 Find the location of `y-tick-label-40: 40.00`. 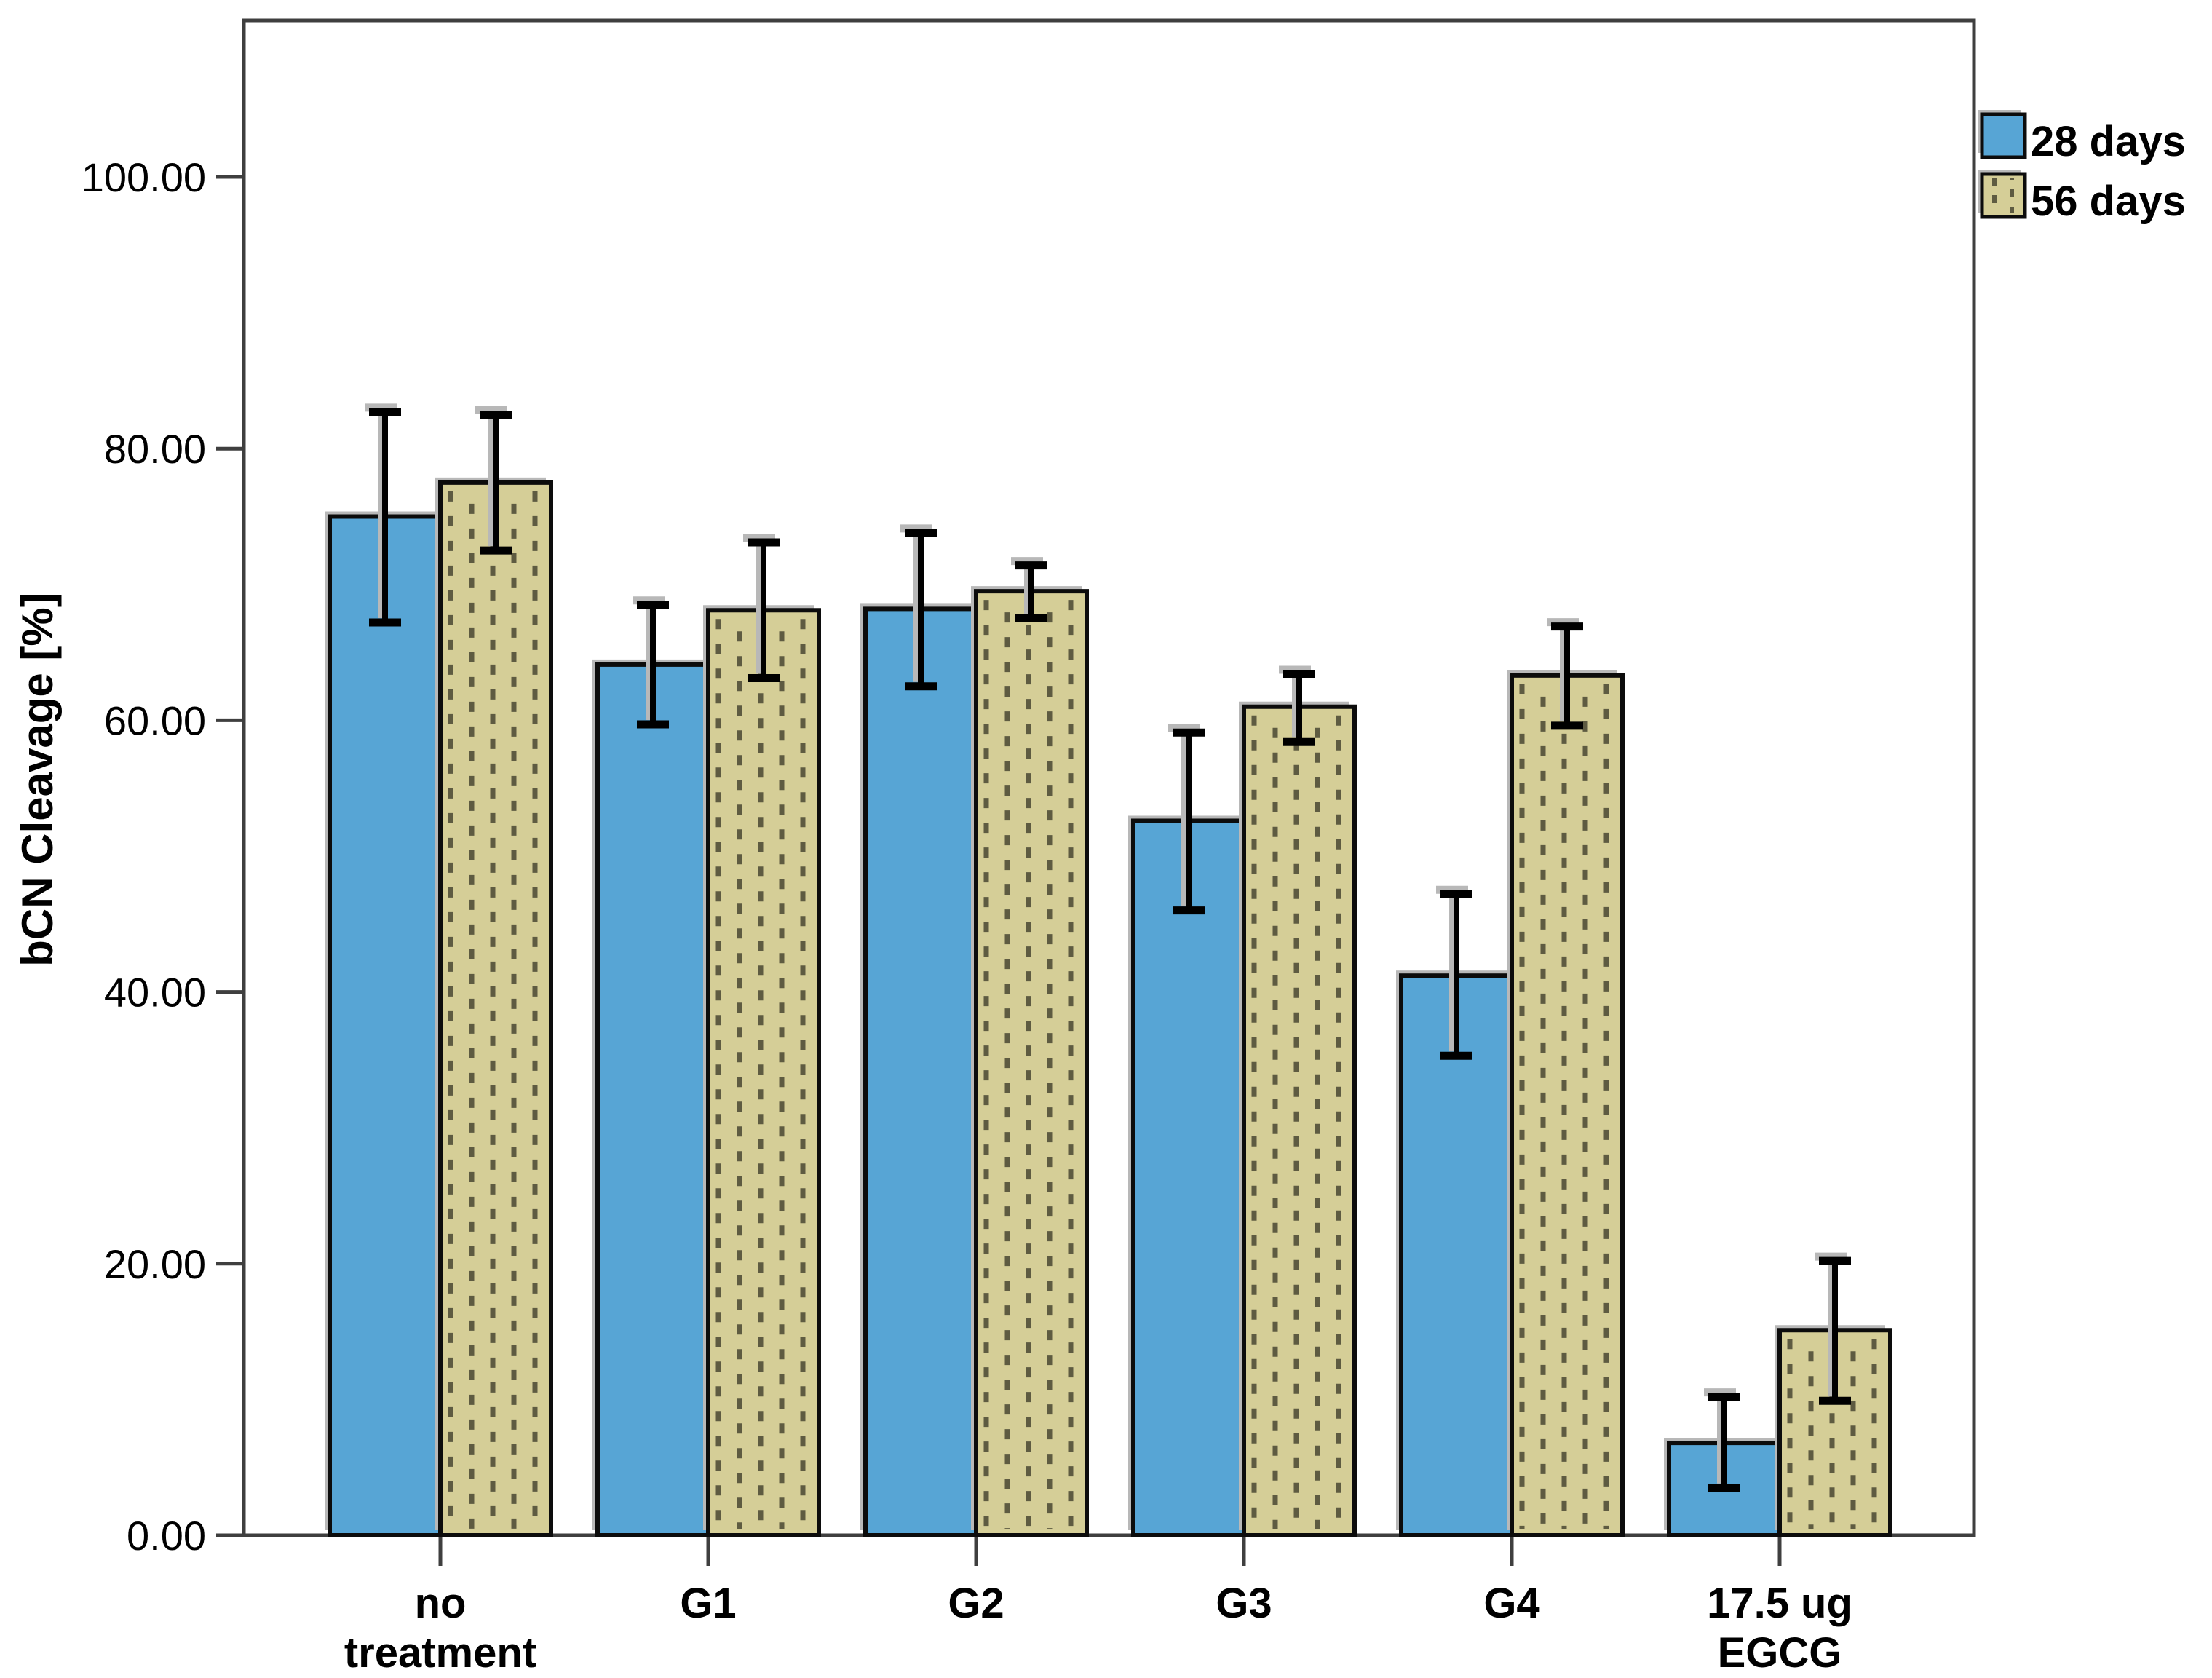

y-tick-label-40: 40.00 is located at coordinates (155, 993).